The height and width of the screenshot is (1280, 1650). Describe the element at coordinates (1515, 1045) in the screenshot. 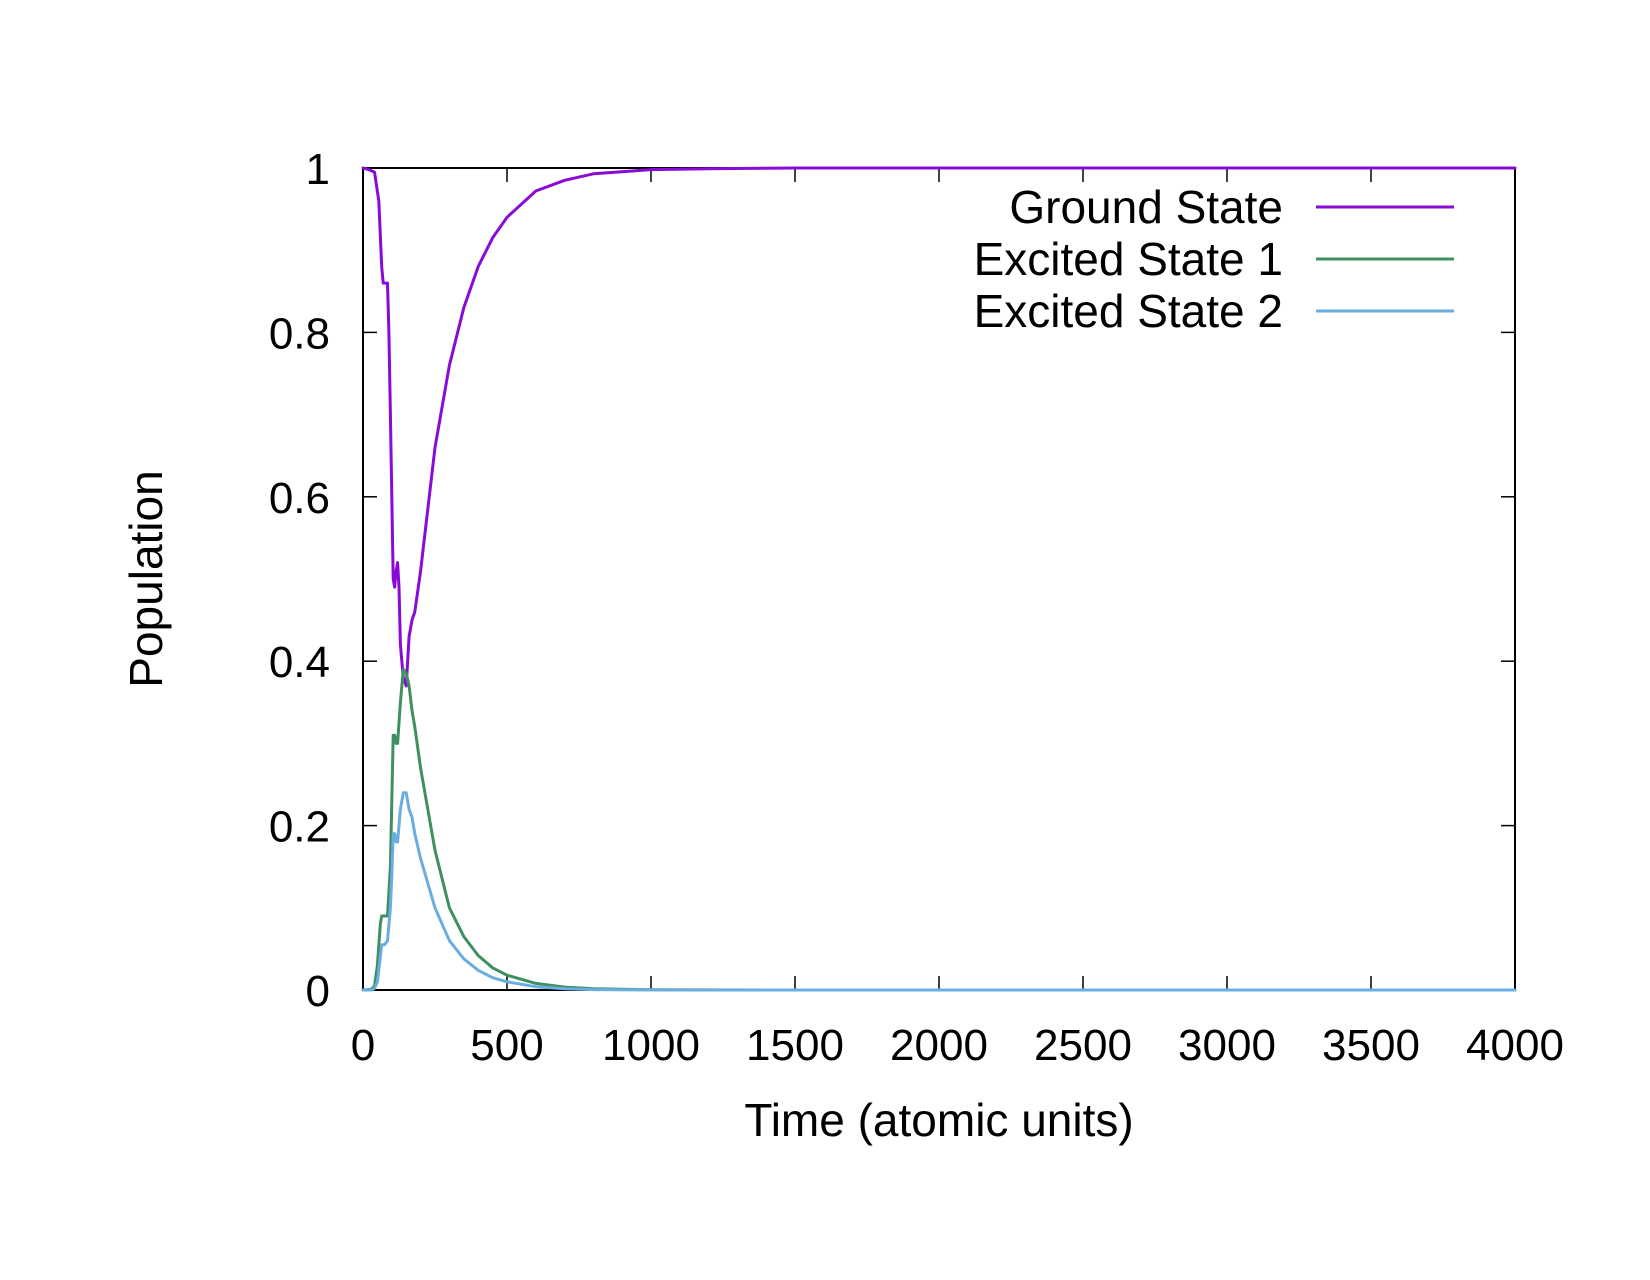

I see `x-tick-label: 4000` at that location.